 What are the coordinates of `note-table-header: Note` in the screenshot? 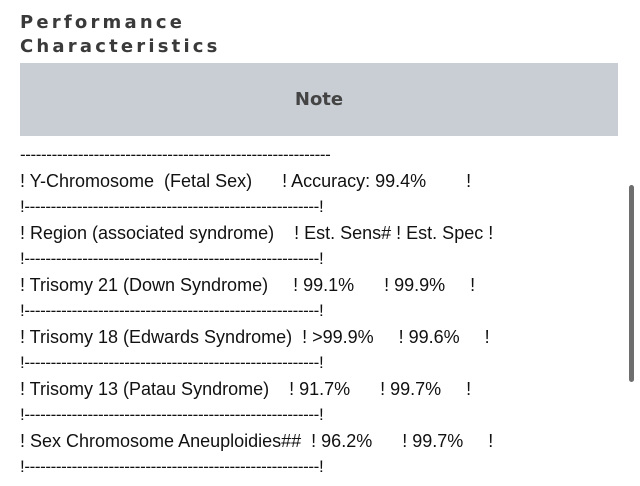 It's located at (319, 99).